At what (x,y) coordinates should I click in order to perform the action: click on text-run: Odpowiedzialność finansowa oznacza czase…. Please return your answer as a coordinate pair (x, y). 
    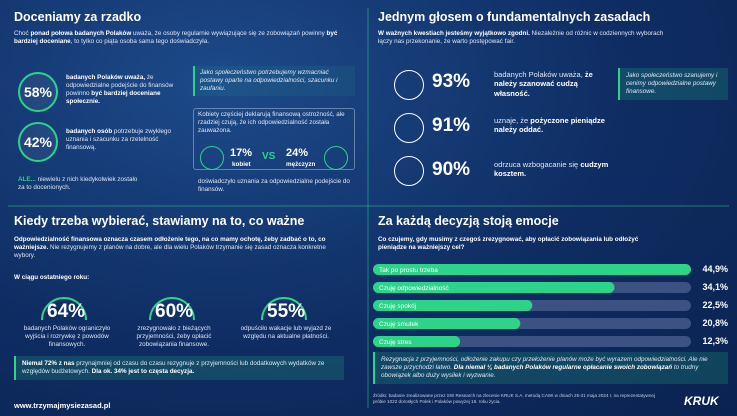
    Looking at the image, I should click on (170, 243).